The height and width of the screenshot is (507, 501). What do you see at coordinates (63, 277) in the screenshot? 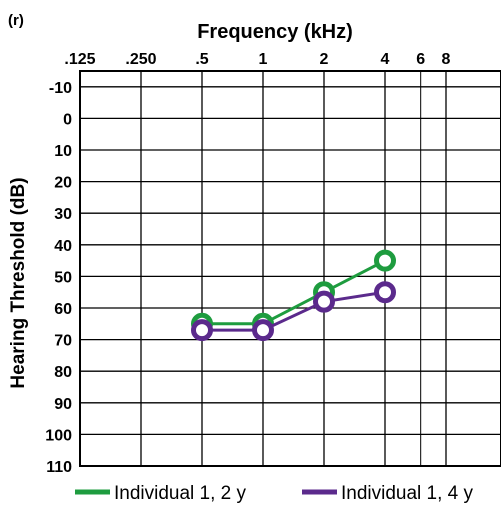
I see `y-tick-label: 50` at bounding box center [63, 277].